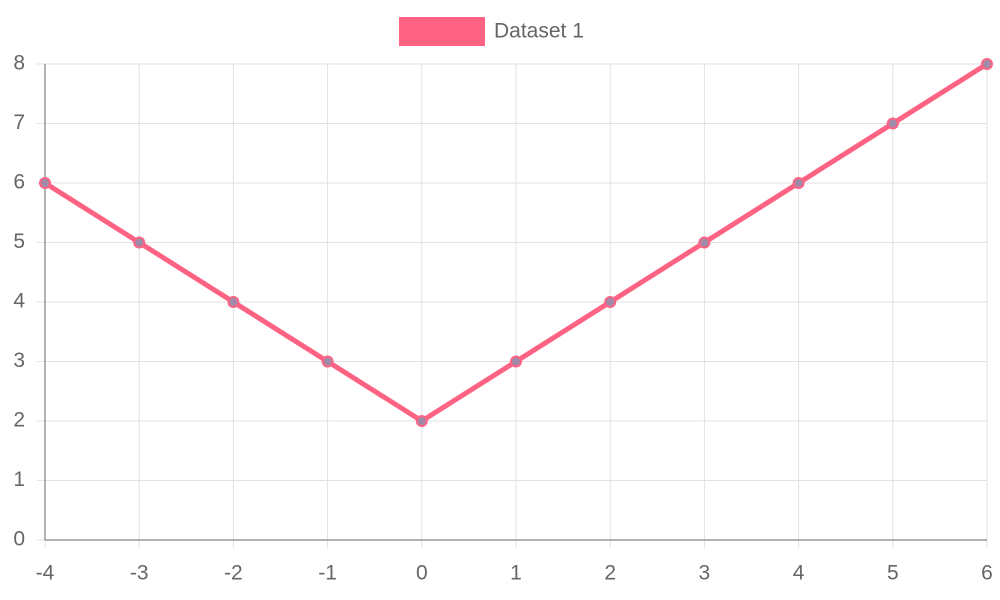  I want to click on y-tick-label: 1, so click(19, 479).